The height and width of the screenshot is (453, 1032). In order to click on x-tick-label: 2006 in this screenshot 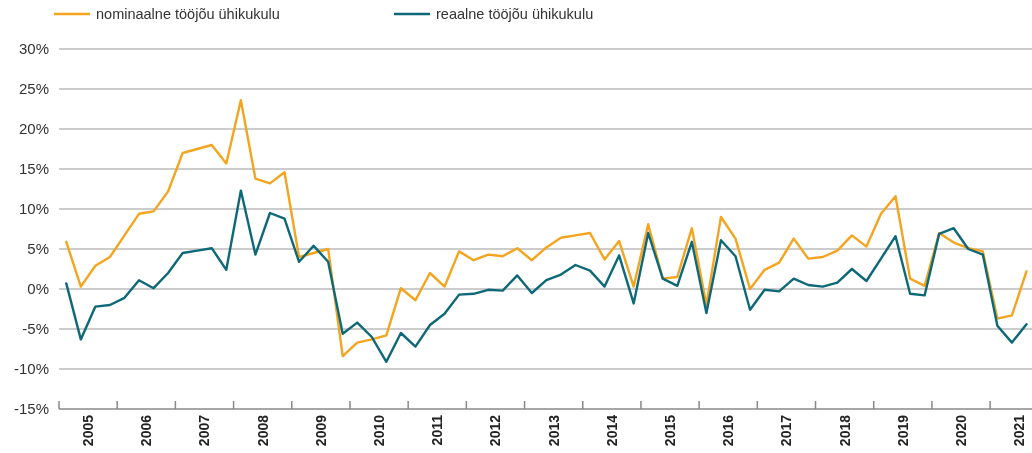, I will do `click(146, 430)`.